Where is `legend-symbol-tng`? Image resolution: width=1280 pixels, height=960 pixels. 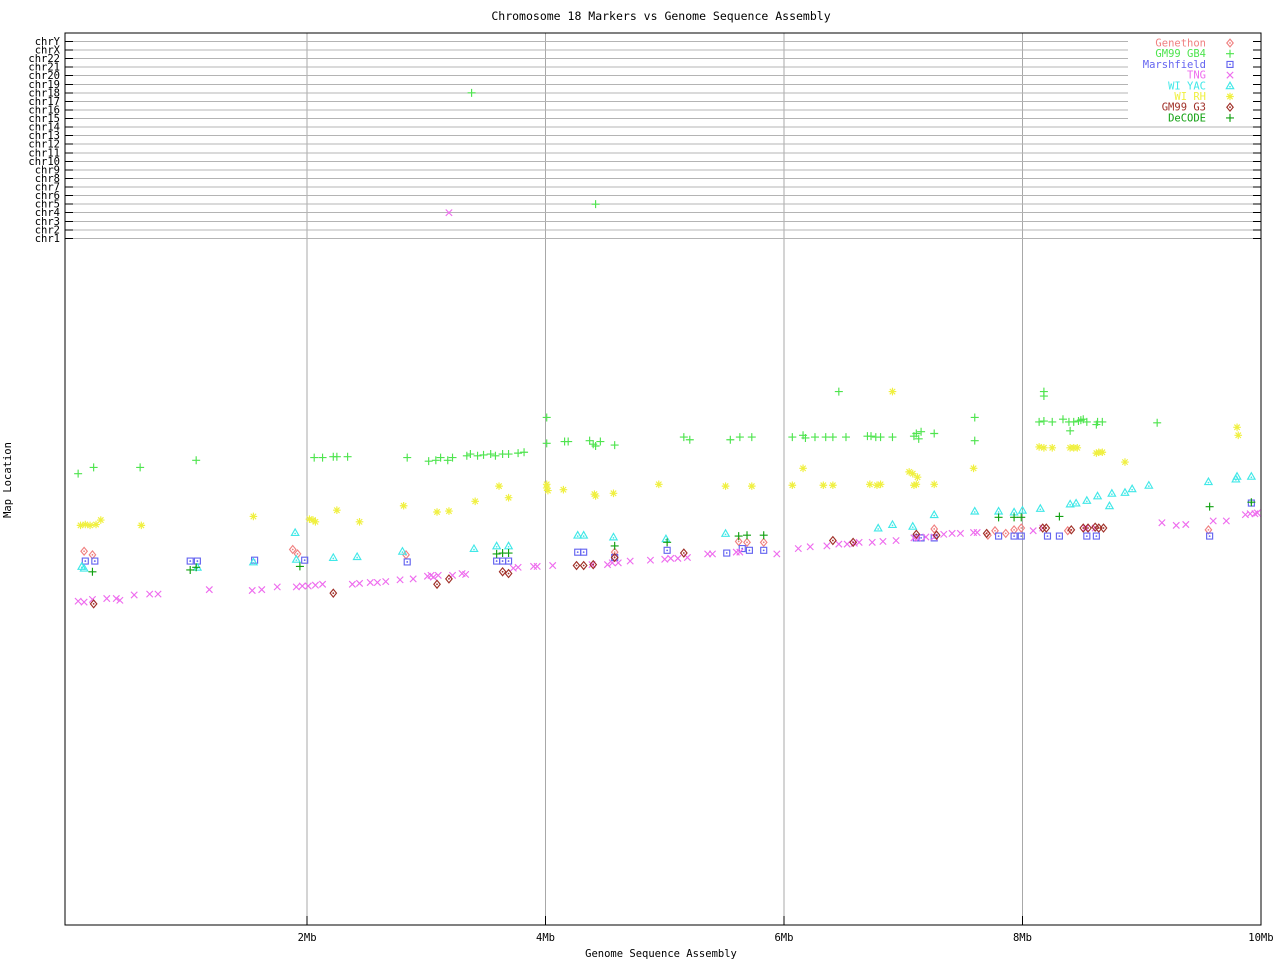 legend-symbol-tng is located at coordinates (1230, 75).